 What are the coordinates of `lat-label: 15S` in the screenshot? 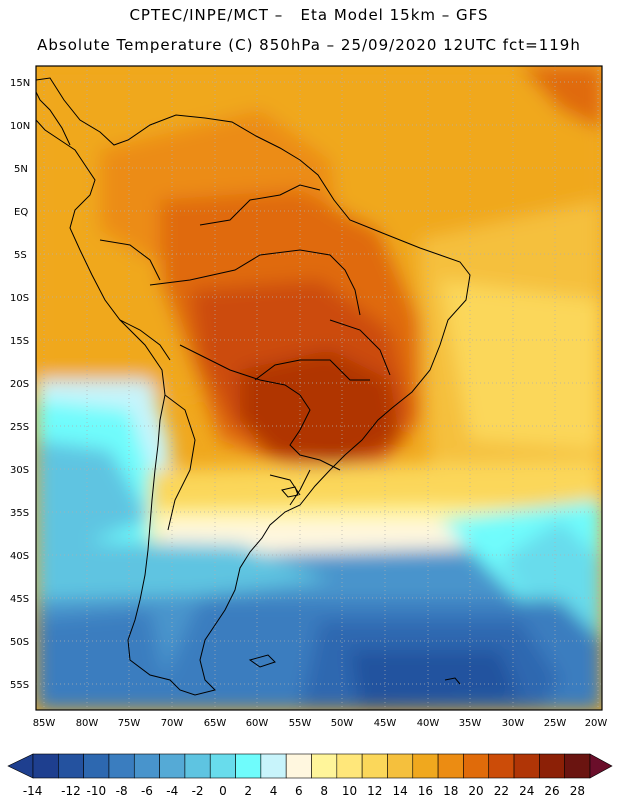 It's located at (19, 341).